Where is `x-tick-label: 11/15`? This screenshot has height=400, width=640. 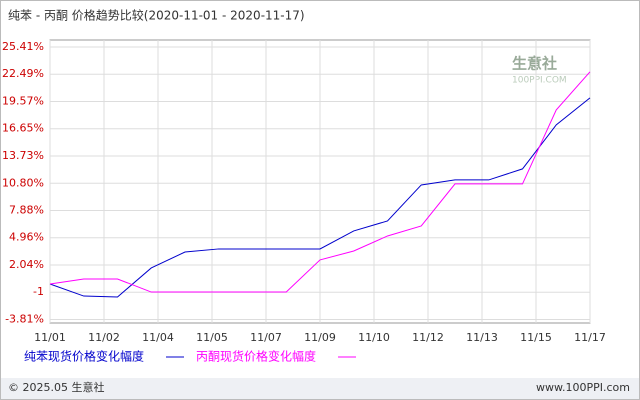 x-tick-label: 11/15 is located at coordinates (536, 337).